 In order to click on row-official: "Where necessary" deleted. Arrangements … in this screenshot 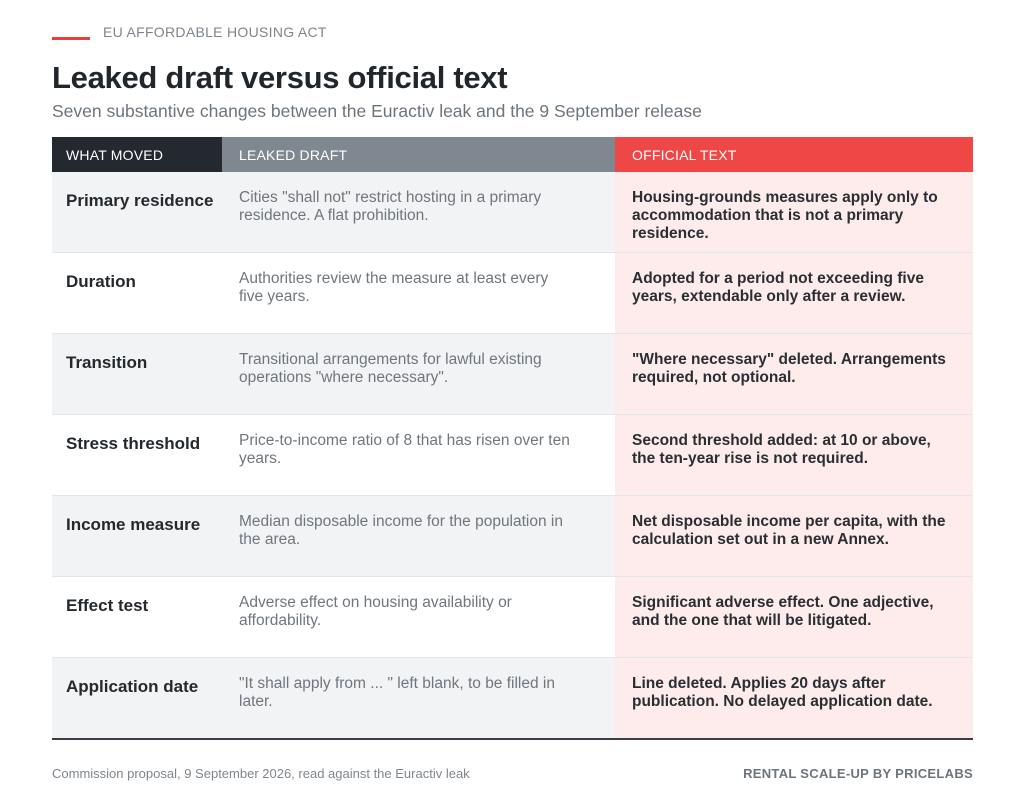, I will do `click(794, 374)`.